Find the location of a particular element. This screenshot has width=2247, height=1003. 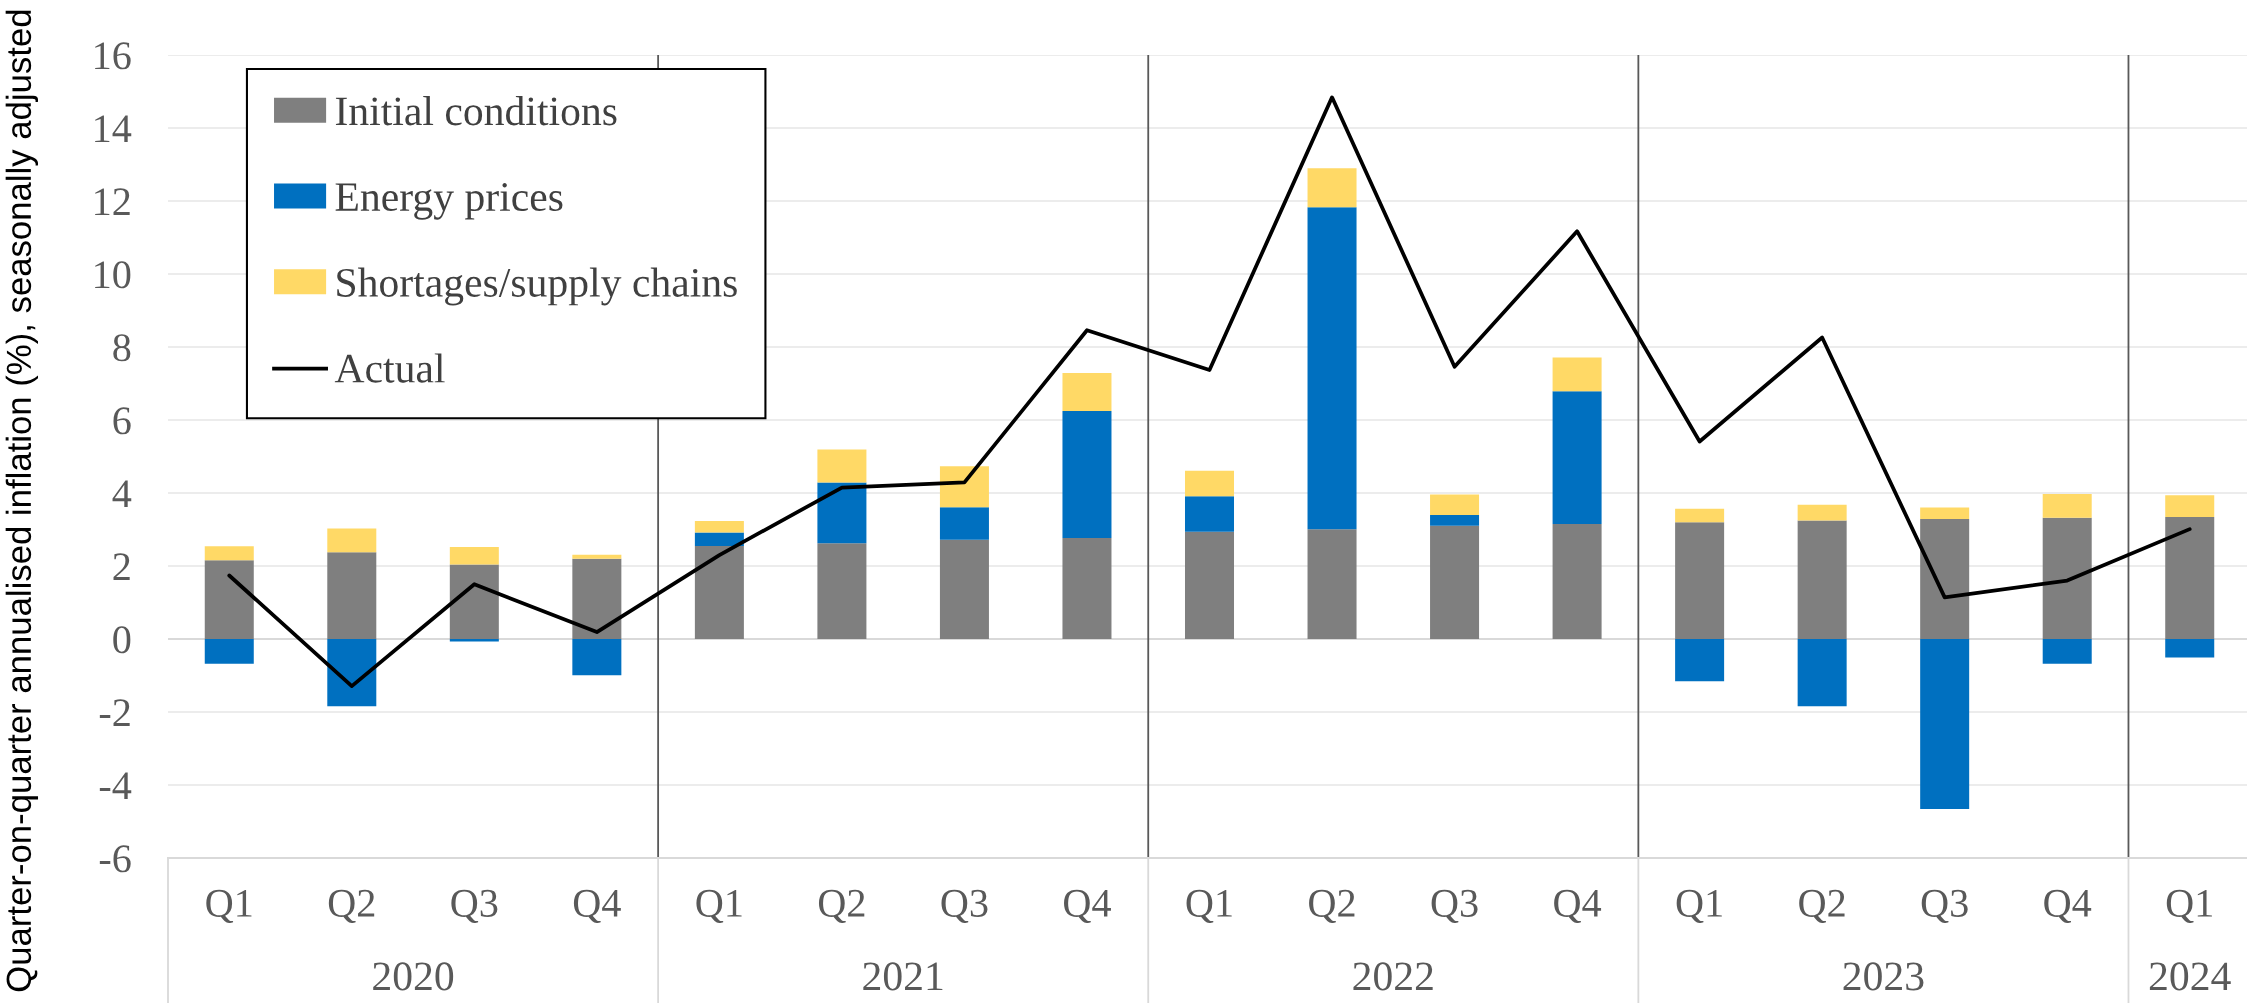

y-tick-label: -6 is located at coordinates (115, 859).